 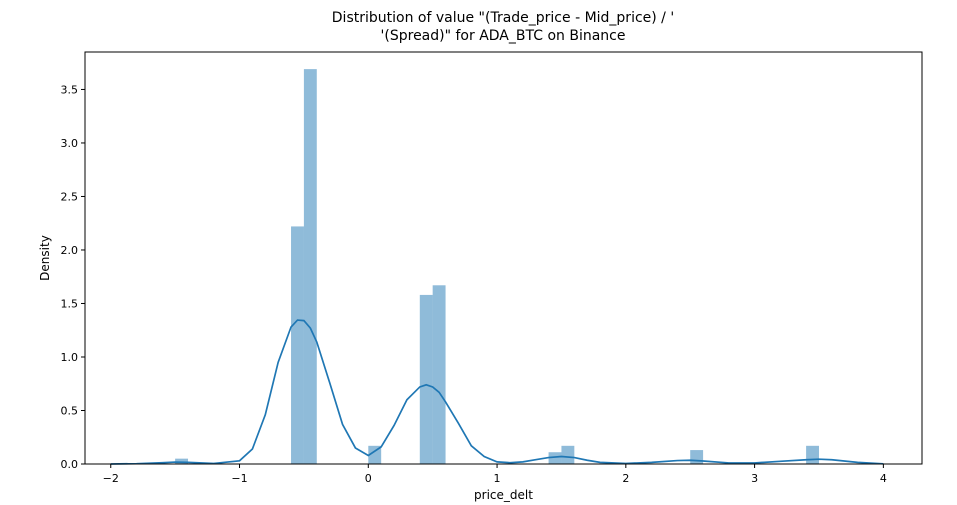 What do you see at coordinates (625, 478) in the screenshot?
I see `x-tick-label-4: 2` at bounding box center [625, 478].